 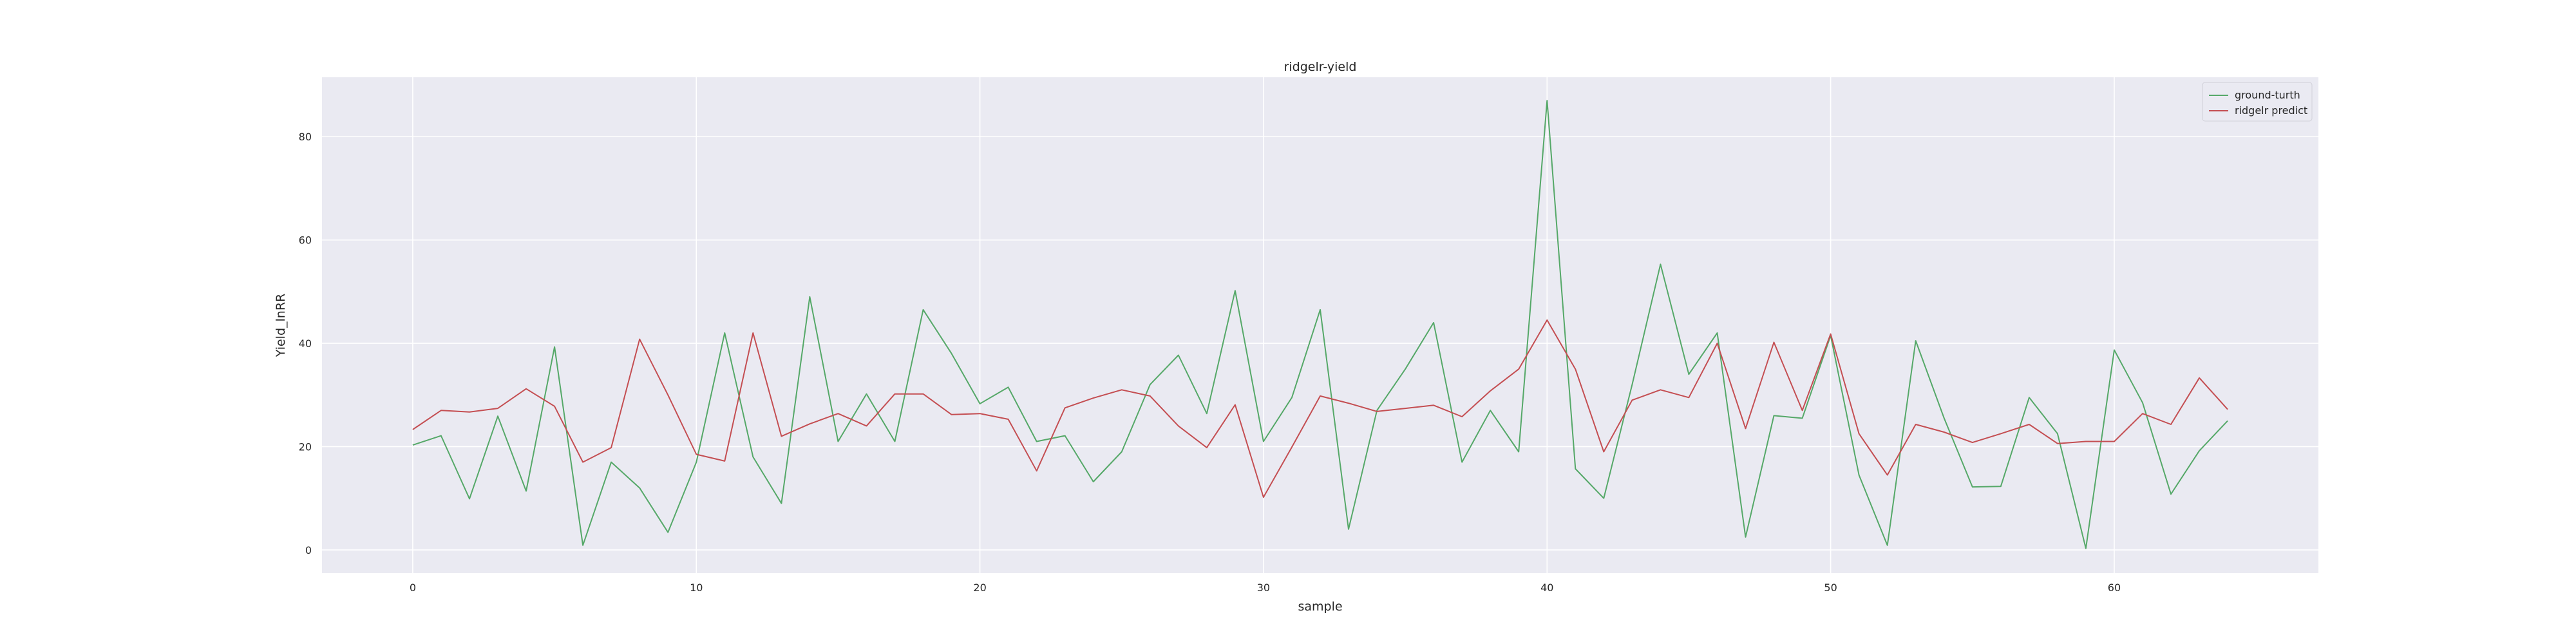 I want to click on legend: ground-turth ridgelr predict, so click(x=2258, y=102).